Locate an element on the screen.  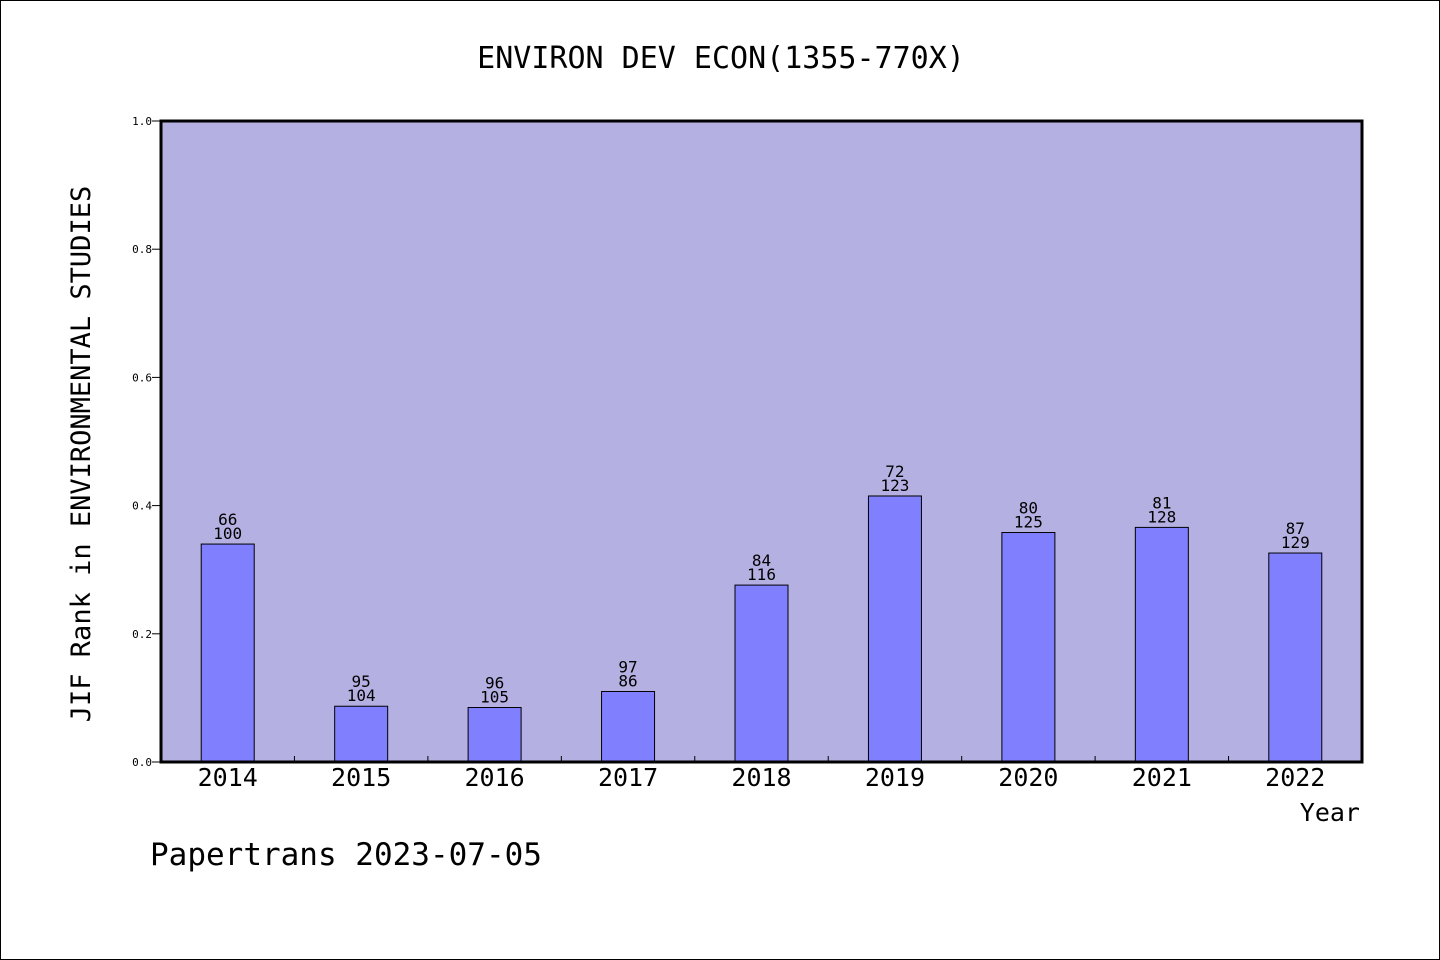
bar-rank-label-2014: 66 is located at coordinates (227, 519).